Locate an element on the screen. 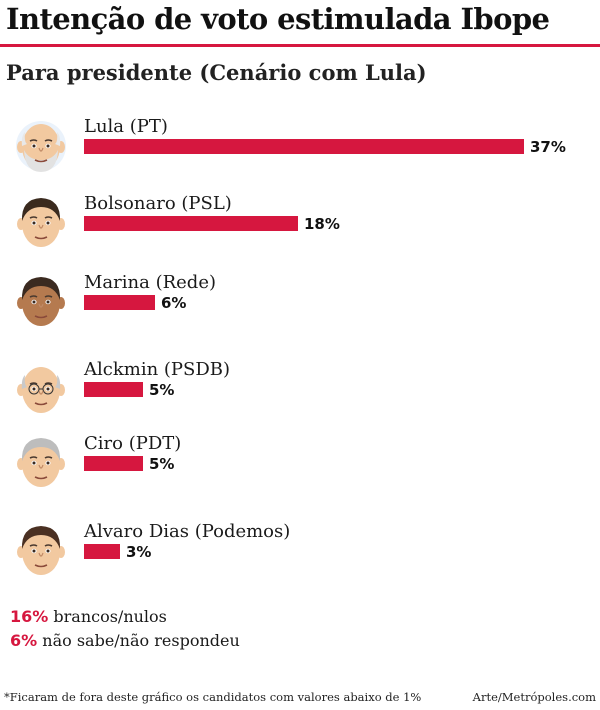 Image resolution: width=600 pixels, height=710 pixels. bar-row-alckmin-psdb: Alckmin (PSDB) 5% is located at coordinates (300, 394).